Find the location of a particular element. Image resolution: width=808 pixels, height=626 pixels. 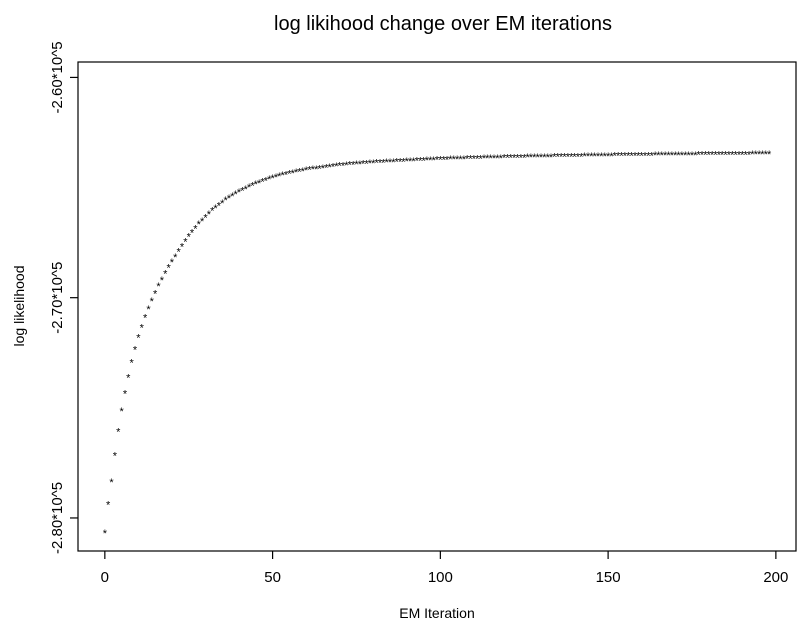

x-tick-label: 150 is located at coordinates (608, 577).